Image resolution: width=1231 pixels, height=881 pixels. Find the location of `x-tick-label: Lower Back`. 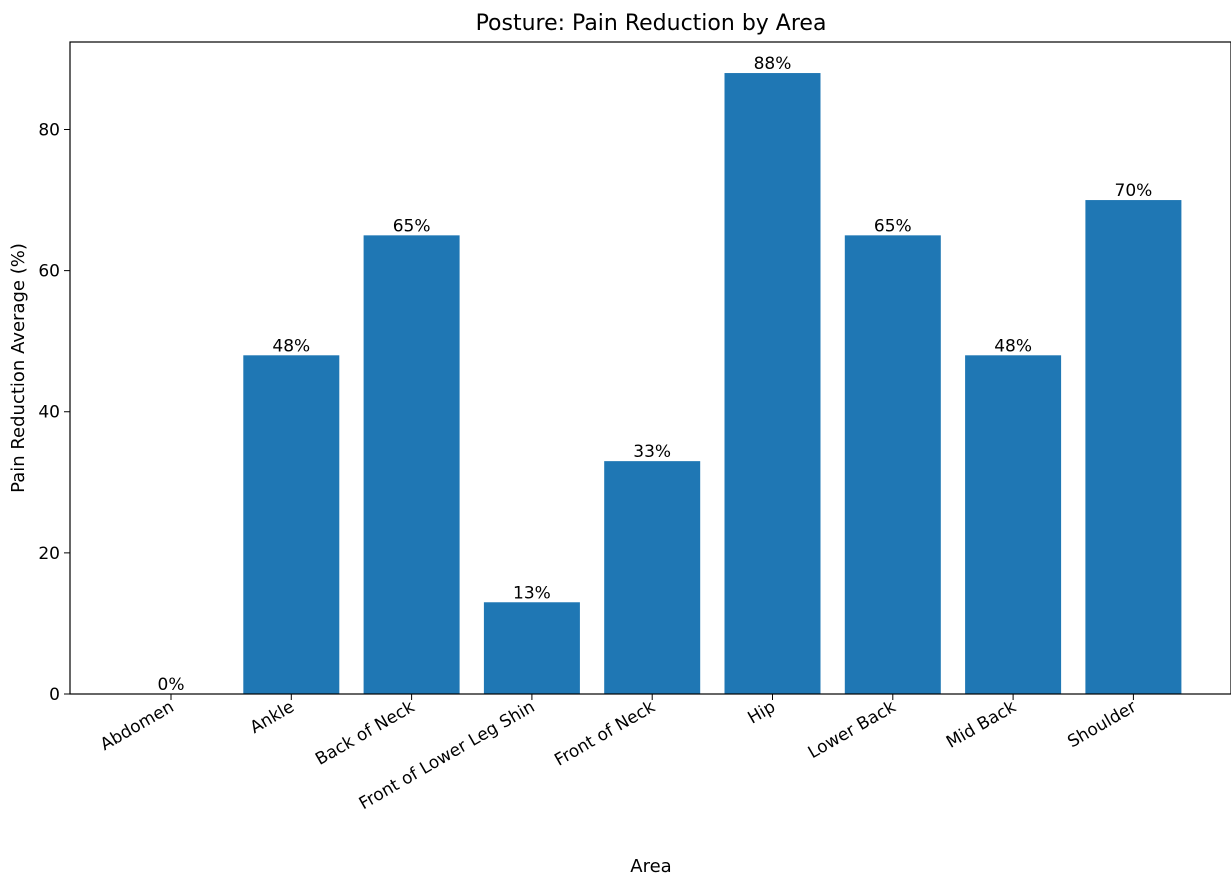

x-tick-label: Lower Back is located at coordinates (852, 730).